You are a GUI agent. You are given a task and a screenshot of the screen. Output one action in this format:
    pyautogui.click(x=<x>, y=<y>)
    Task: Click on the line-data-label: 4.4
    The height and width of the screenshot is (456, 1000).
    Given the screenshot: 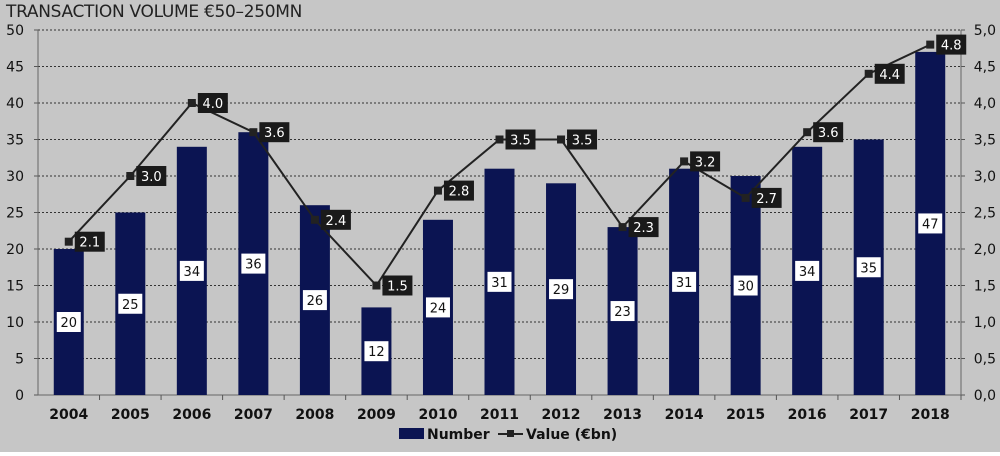 What is the action you would take?
    pyautogui.click(x=889, y=75)
    